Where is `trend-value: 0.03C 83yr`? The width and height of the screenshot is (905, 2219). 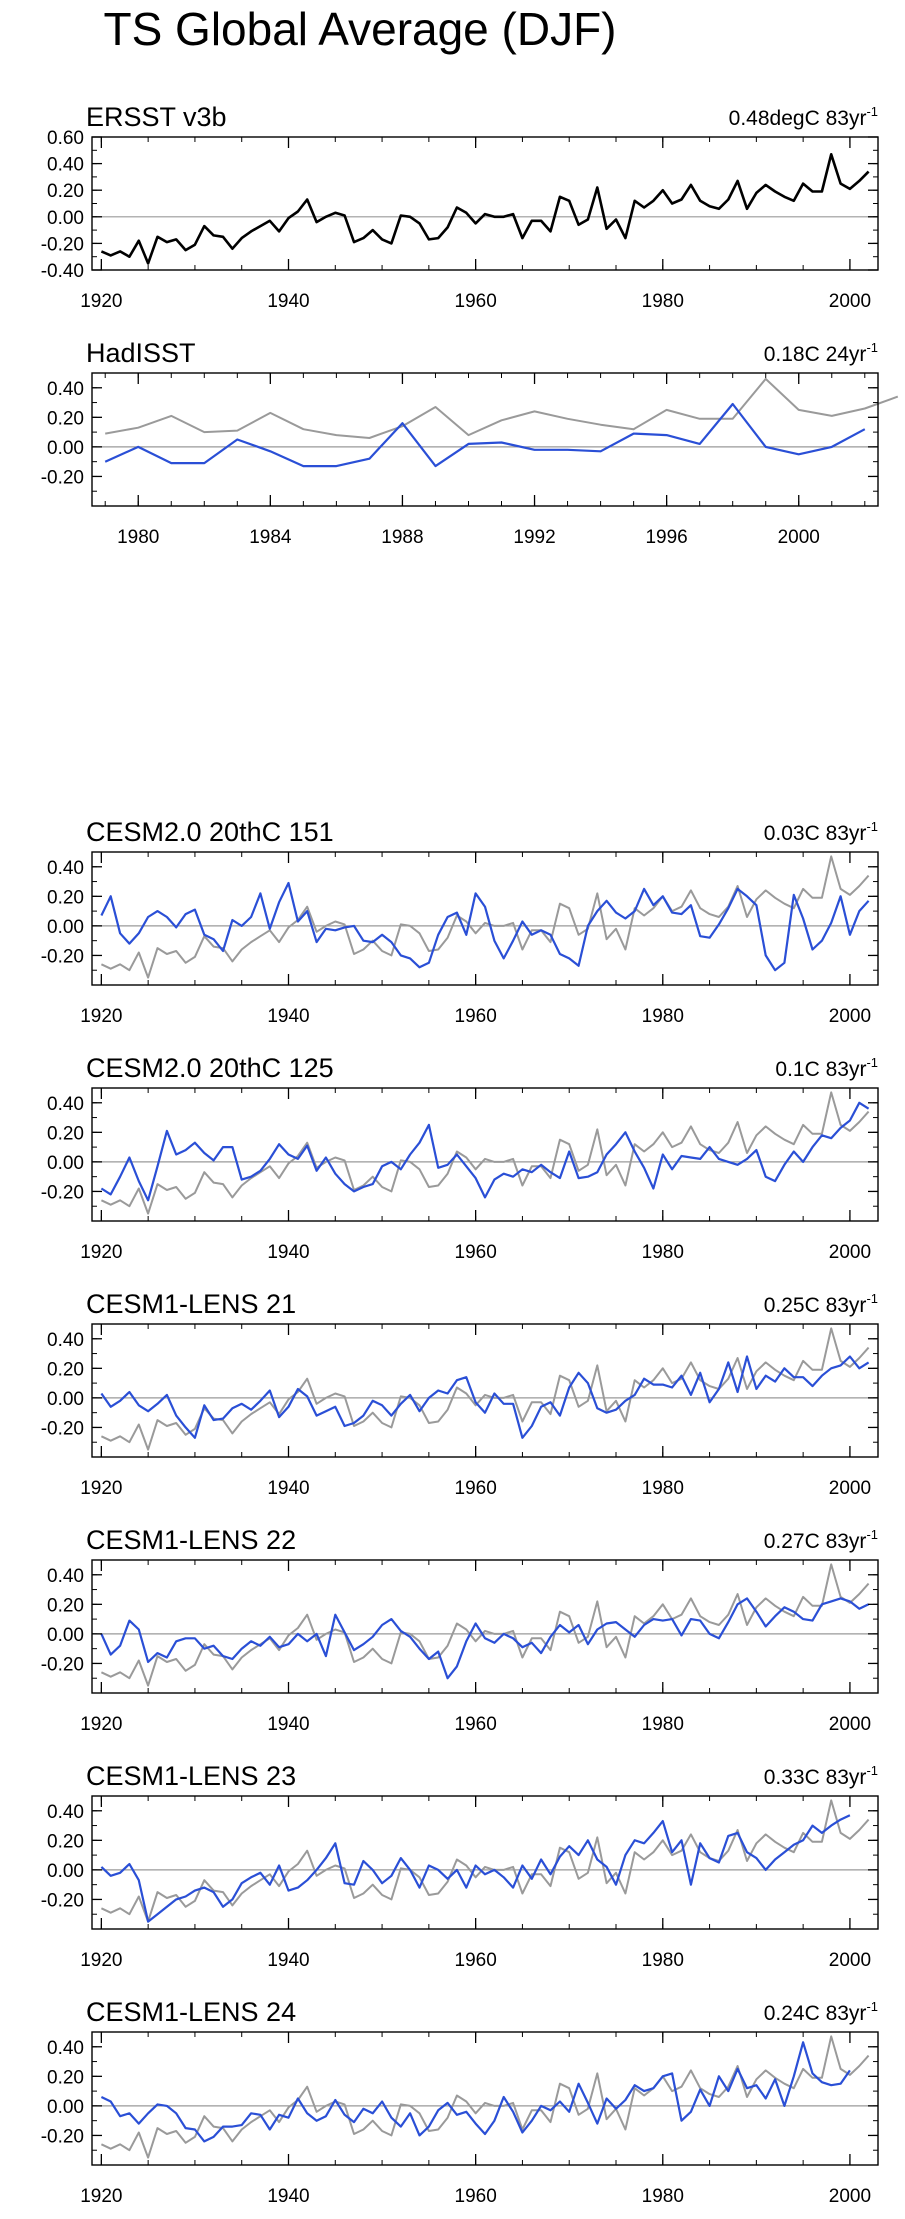
trend-value: 0.03C 83yr is located at coordinates (815, 833).